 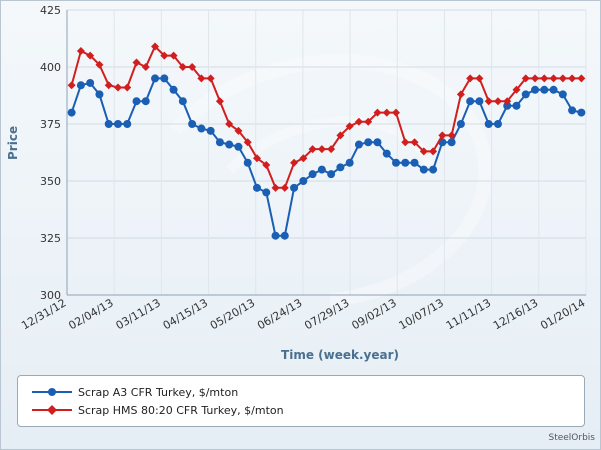 I want to click on legend-item-hms: Scrap HMS 80:20 CFR Turkey, $/mton, so click(x=158, y=410).